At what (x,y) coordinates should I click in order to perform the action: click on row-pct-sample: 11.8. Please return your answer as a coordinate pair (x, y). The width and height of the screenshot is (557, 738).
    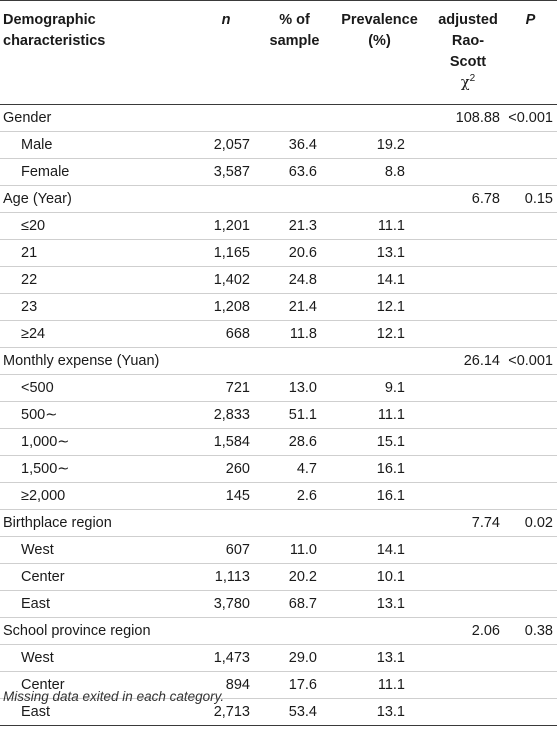
    Looking at the image, I should click on (294, 334).